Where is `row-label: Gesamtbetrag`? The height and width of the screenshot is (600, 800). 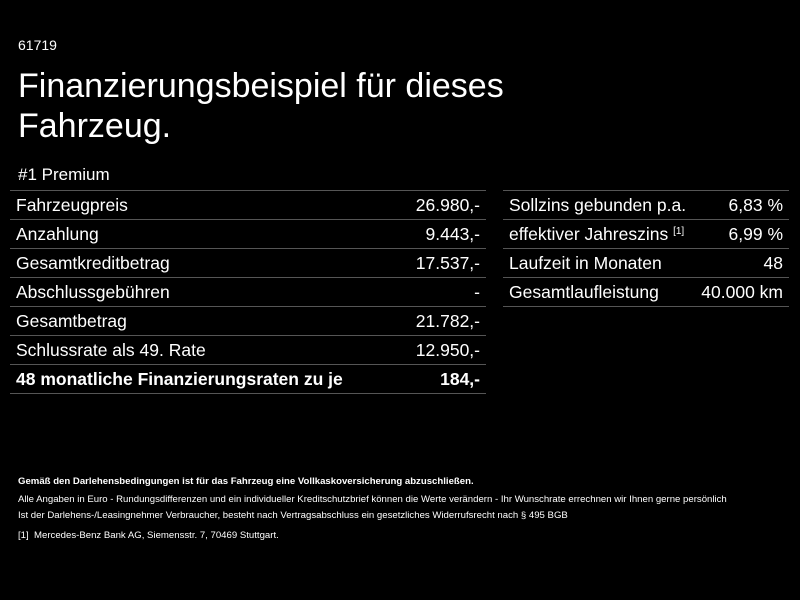
row-label: Gesamtbetrag is located at coordinates (204, 321).